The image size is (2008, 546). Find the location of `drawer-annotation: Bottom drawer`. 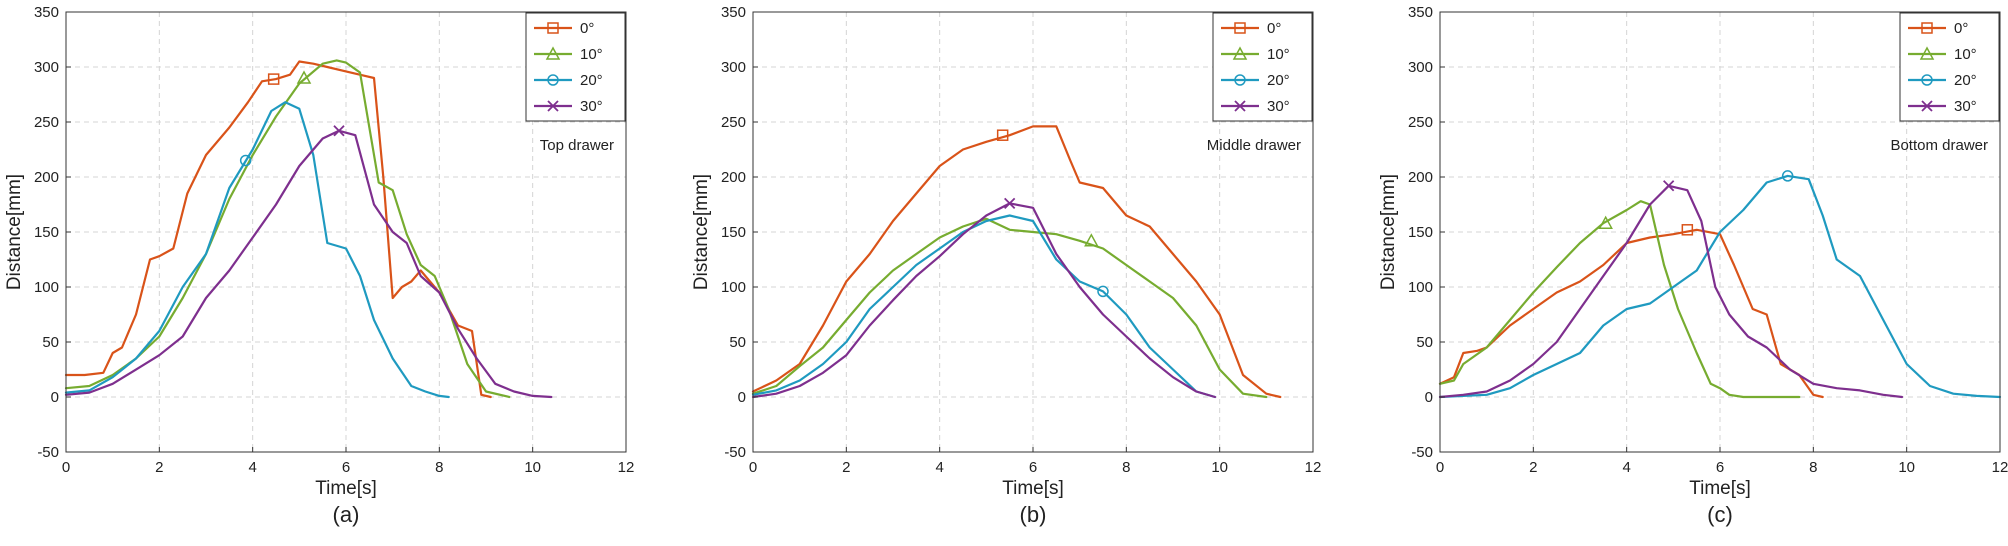

drawer-annotation: Bottom drawer is located at coordinates (1939, 145).